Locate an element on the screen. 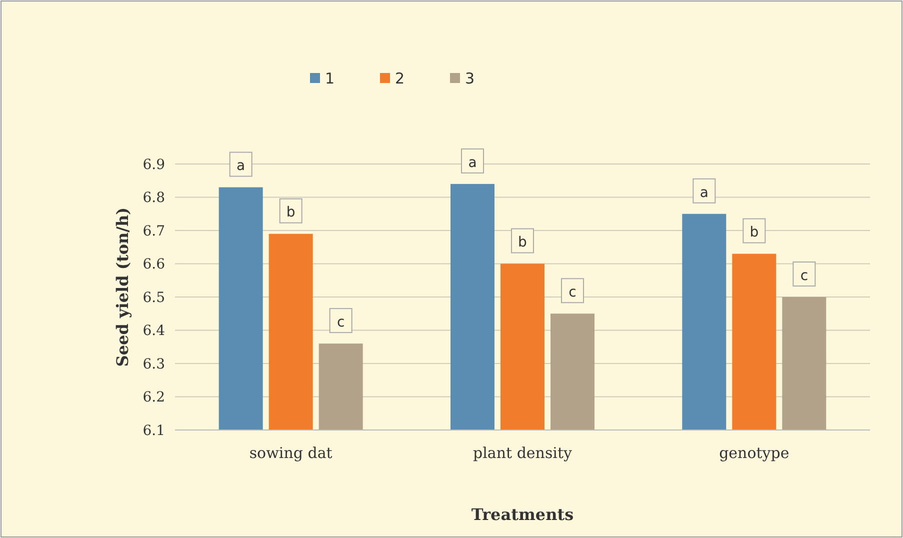  y-tick-label: 6.1 is located at coordinates (153, 430).